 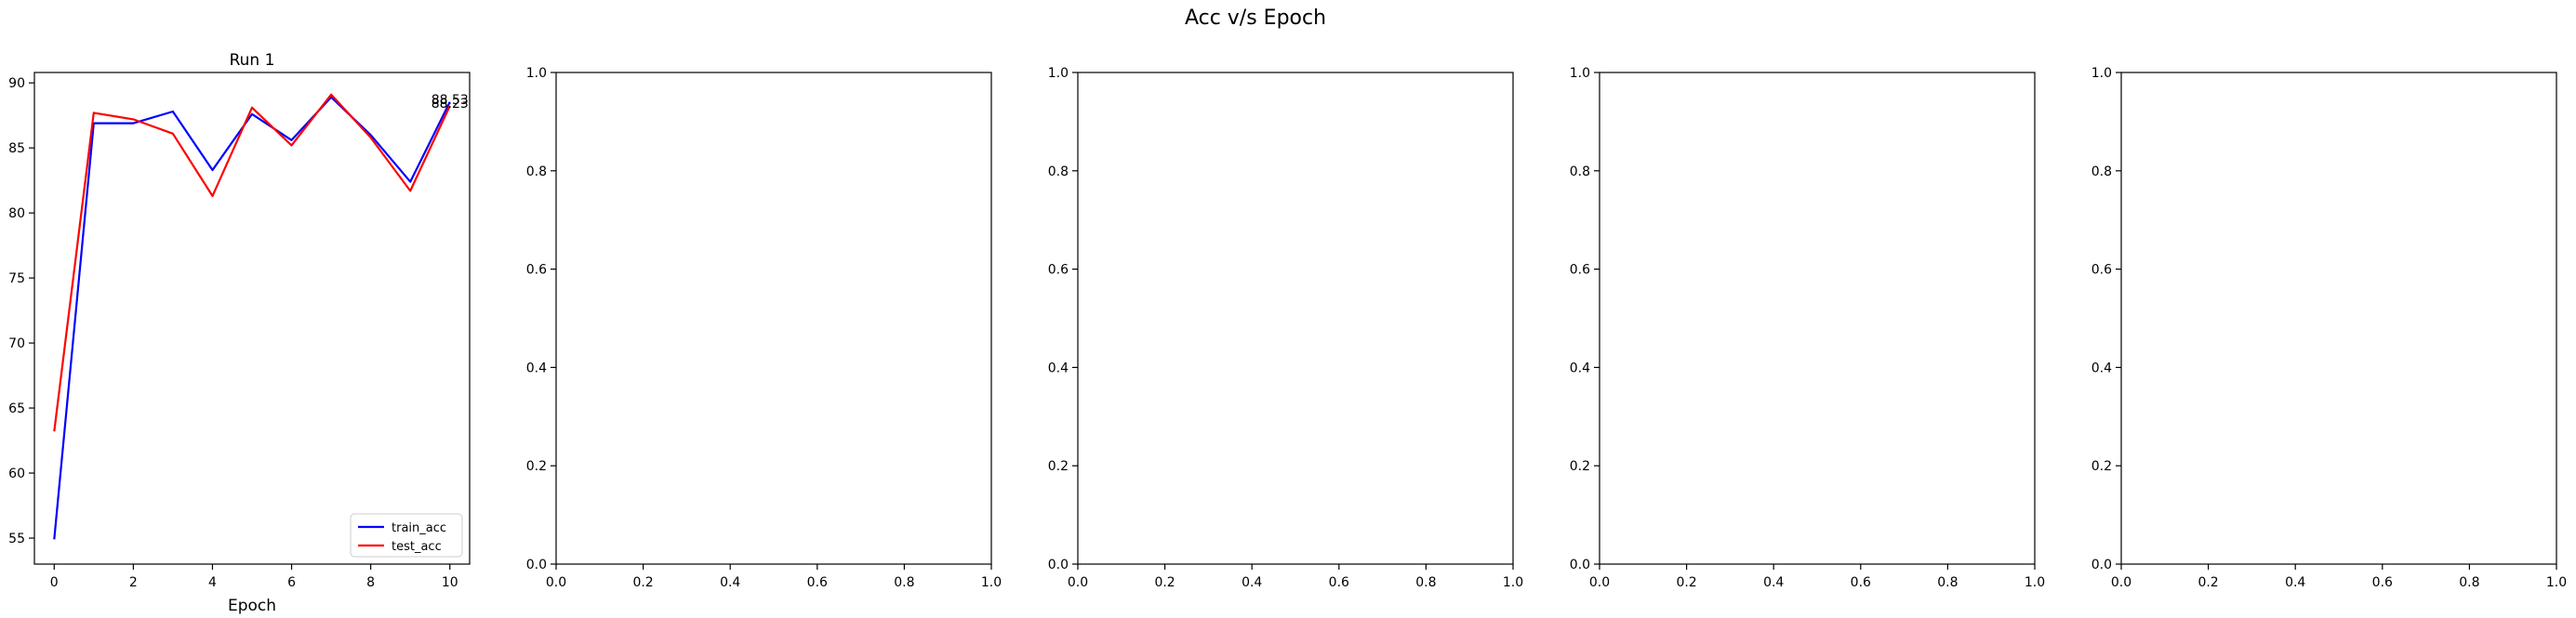 I want to click on series-line-test_acc, so click(x=252, y=262).